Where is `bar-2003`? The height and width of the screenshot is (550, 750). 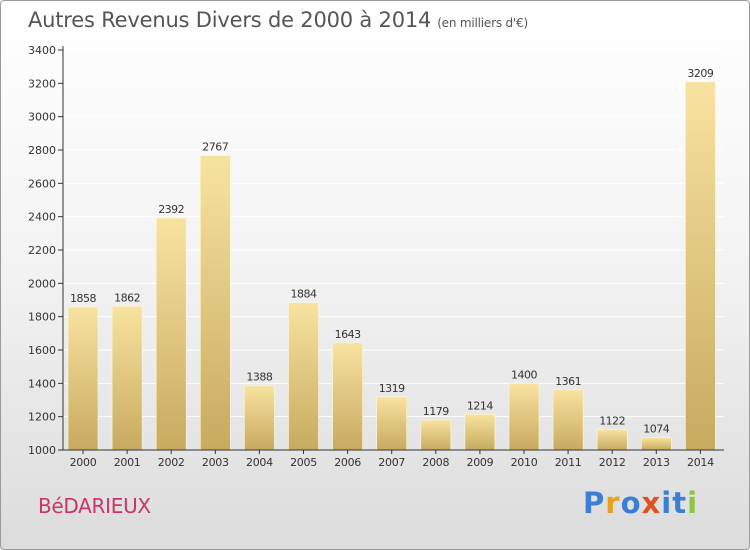
bar-2003 is located at coordinates (215, 303).